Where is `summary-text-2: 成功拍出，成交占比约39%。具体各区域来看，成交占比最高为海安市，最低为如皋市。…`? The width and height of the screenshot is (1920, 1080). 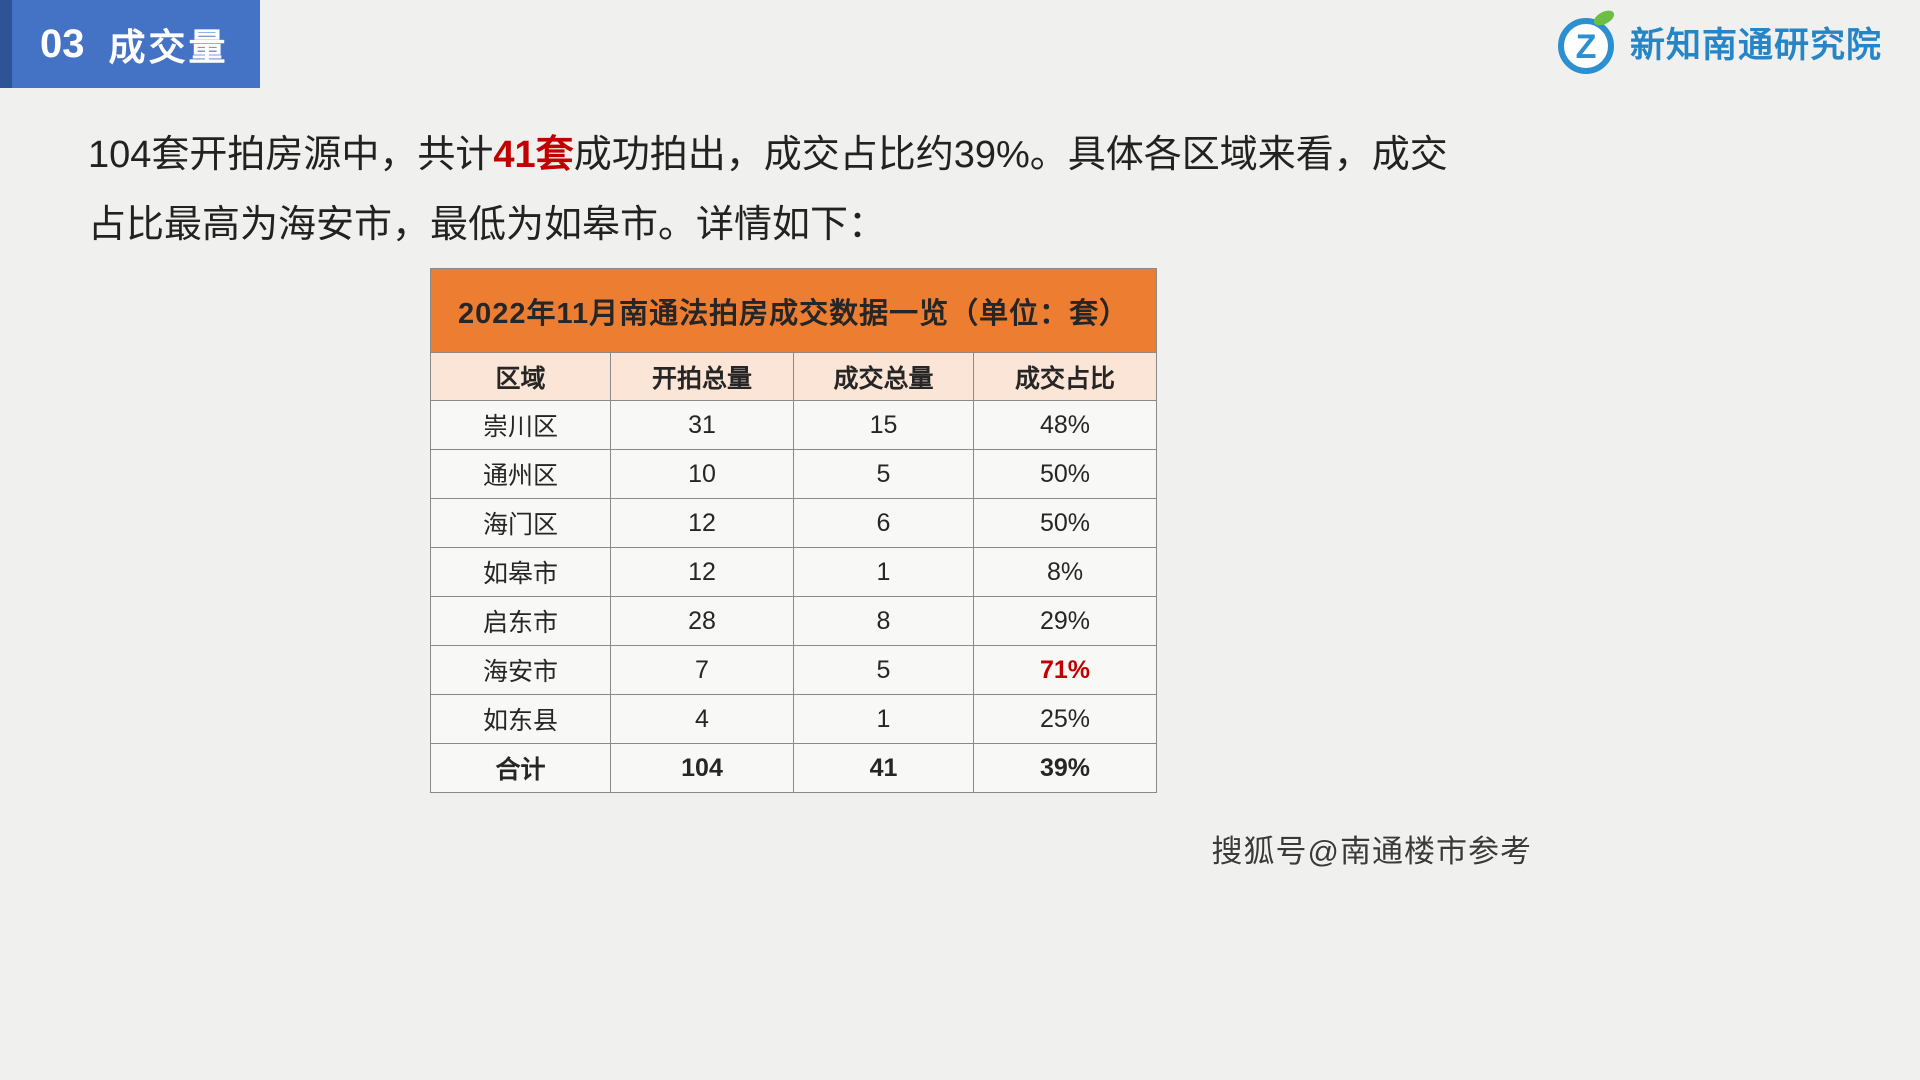 summary-text-2: 成功拍出，成交占比约39%。具体各区域来看，成交占比最高为海安市，最低为如皋市。… is located at coordinates (768, 190).